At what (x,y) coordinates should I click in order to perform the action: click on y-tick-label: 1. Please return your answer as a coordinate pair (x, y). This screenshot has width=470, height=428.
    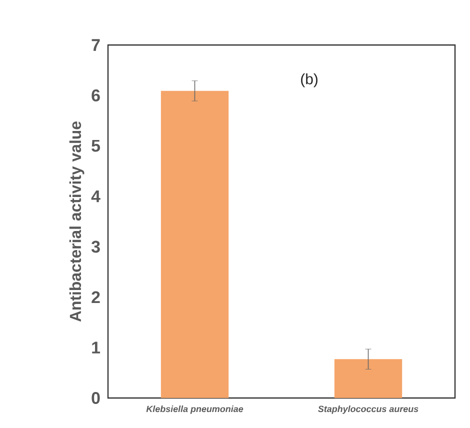
    Looking at the image, I should click on (96, 348).